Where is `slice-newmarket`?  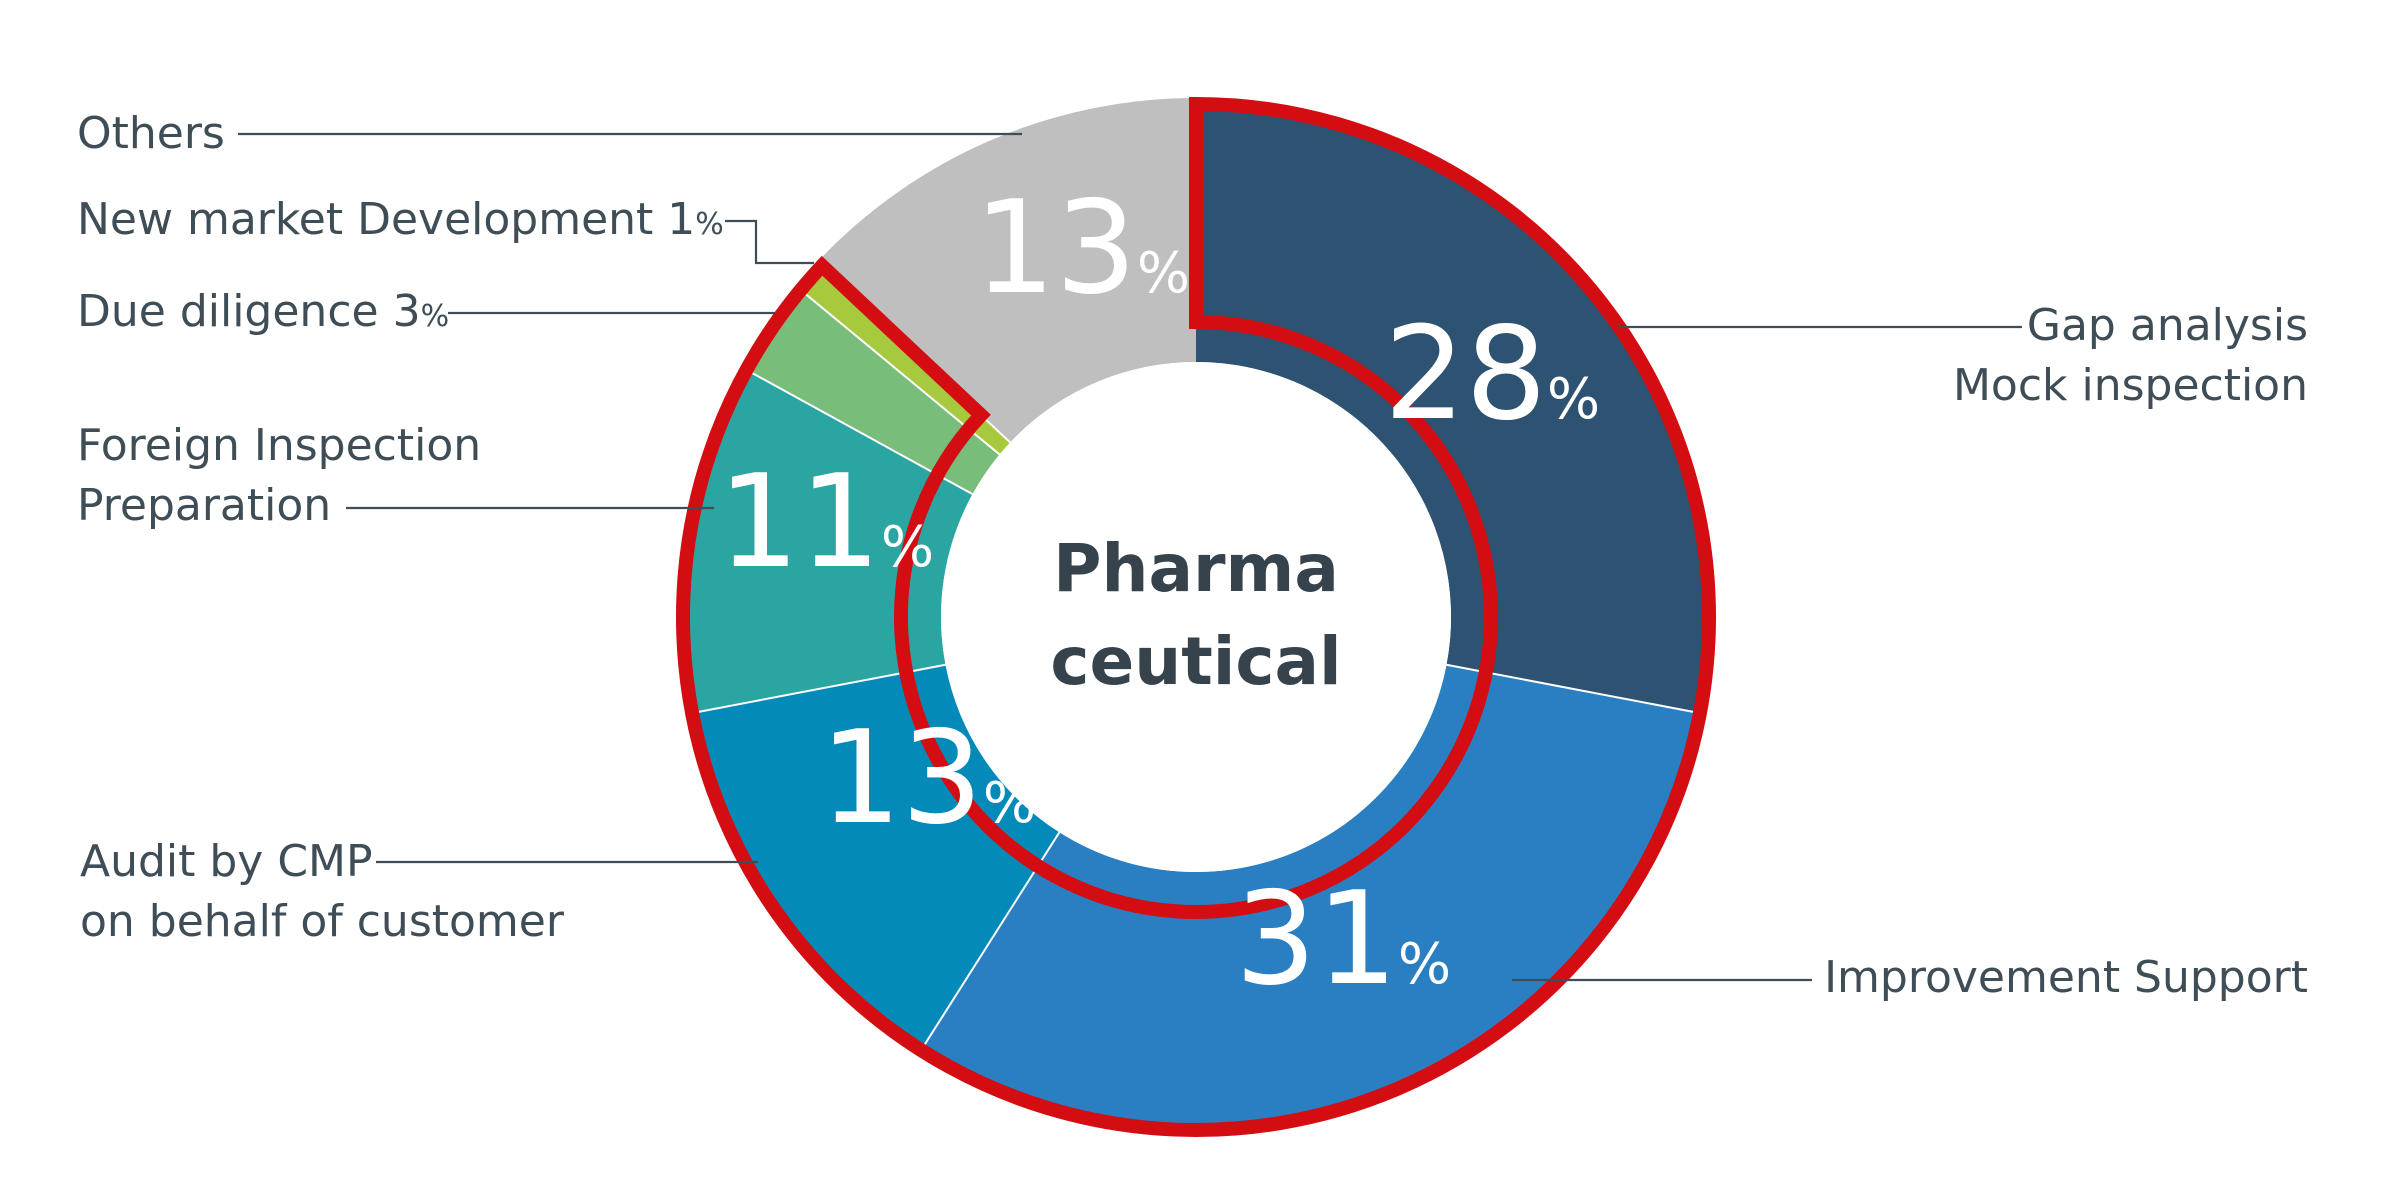
slice-newmarket is located at coordinates (903, 358).